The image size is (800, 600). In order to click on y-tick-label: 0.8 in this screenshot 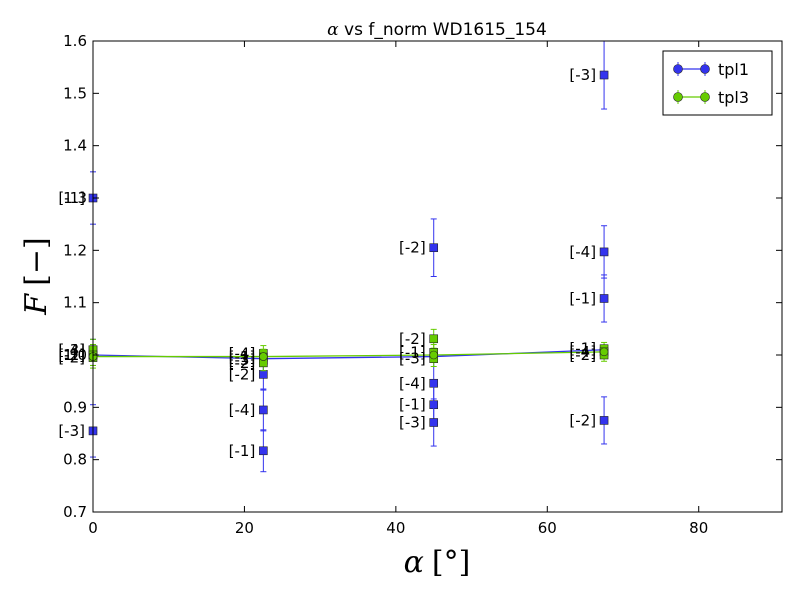, I will do `click(75, 460)`.